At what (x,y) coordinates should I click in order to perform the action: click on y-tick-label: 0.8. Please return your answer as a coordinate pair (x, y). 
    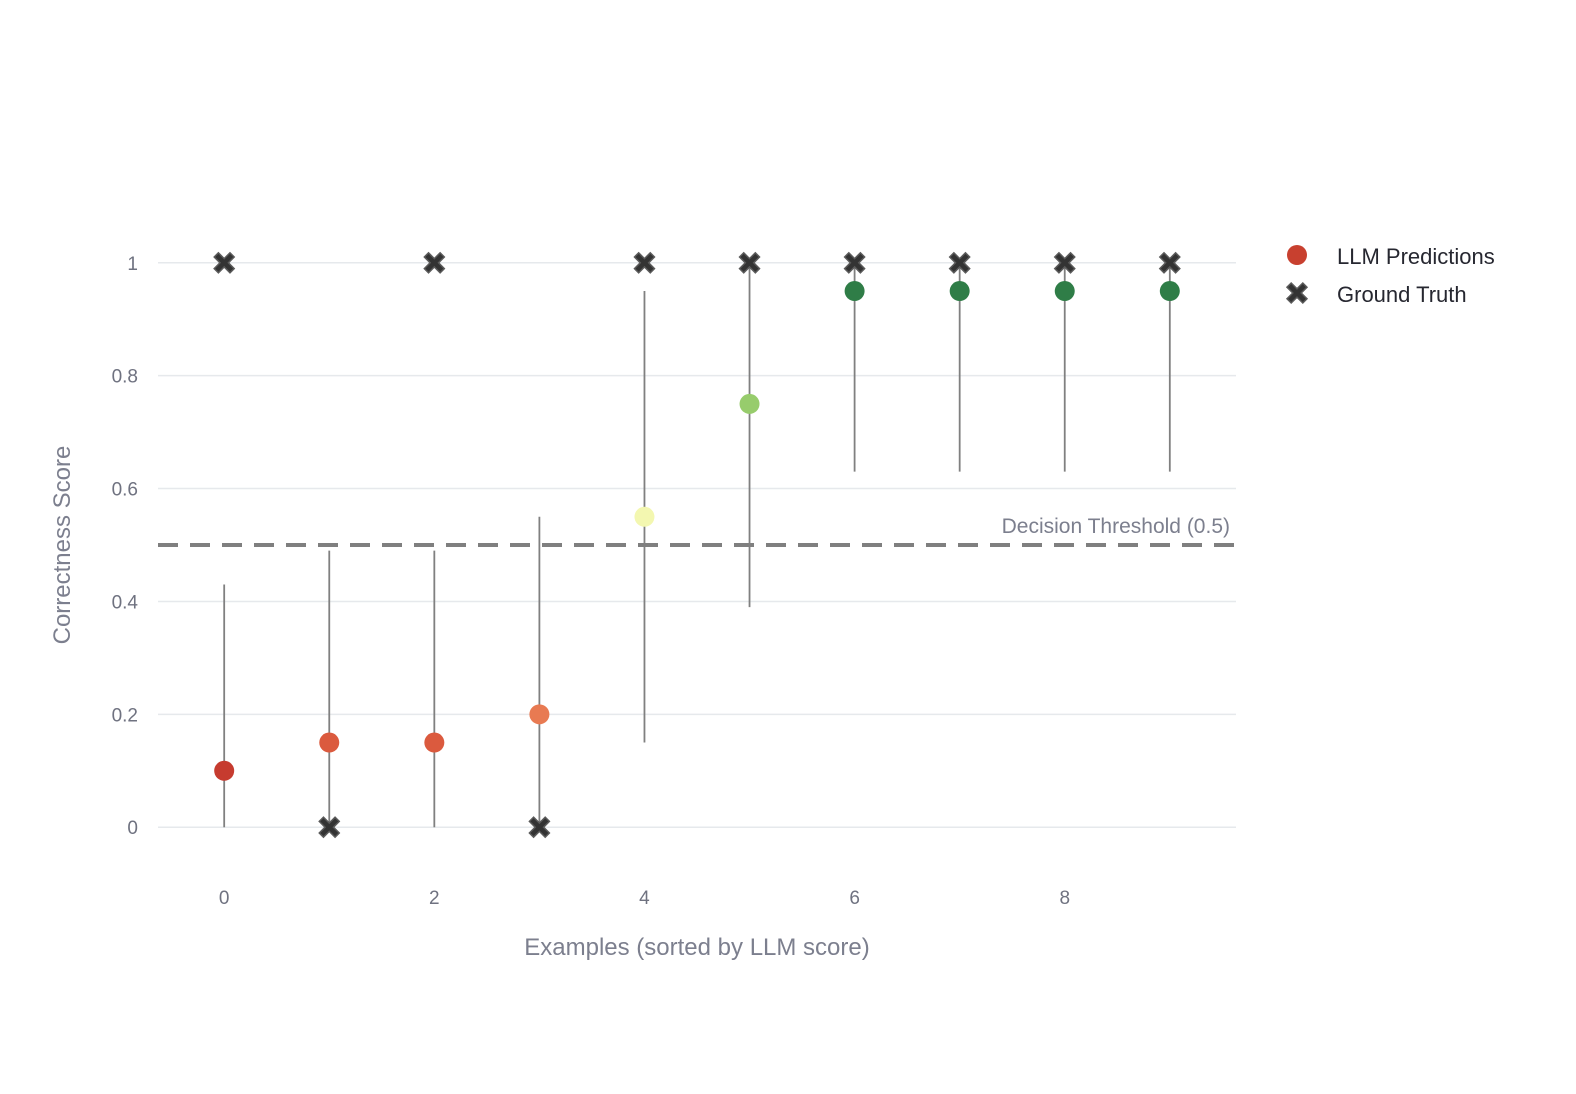
    Looking at the image, I should click on (125, 377).